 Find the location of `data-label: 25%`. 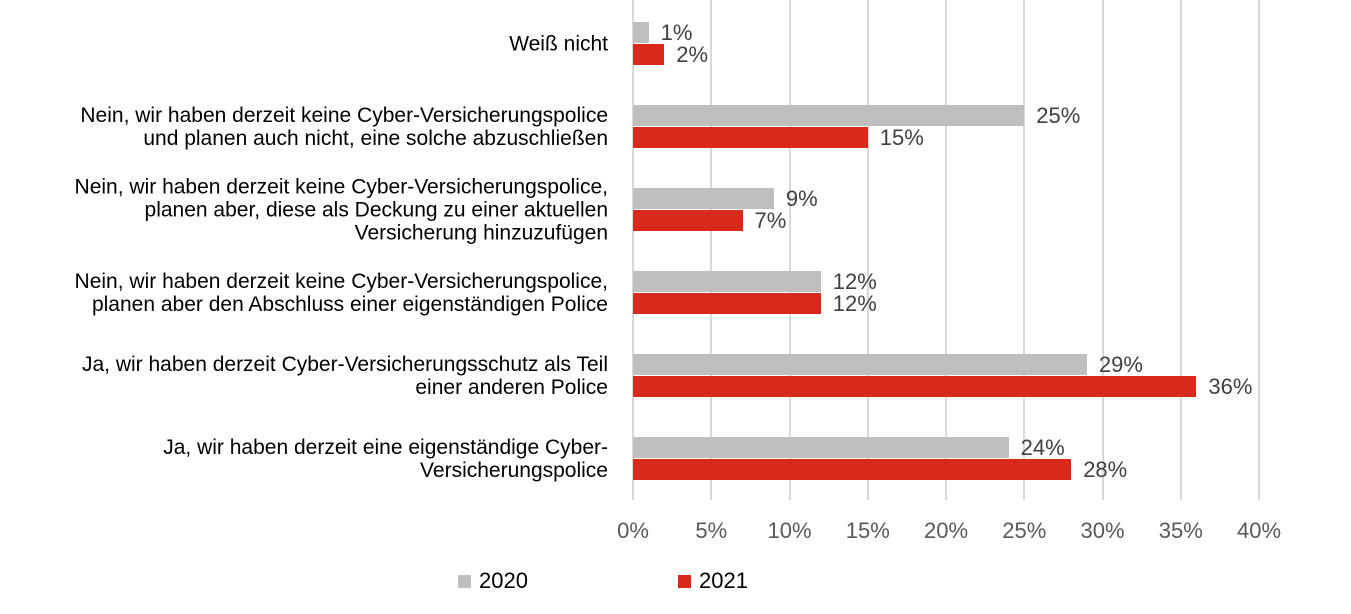

data-label: 25% is located at coordinates (1058, 115).